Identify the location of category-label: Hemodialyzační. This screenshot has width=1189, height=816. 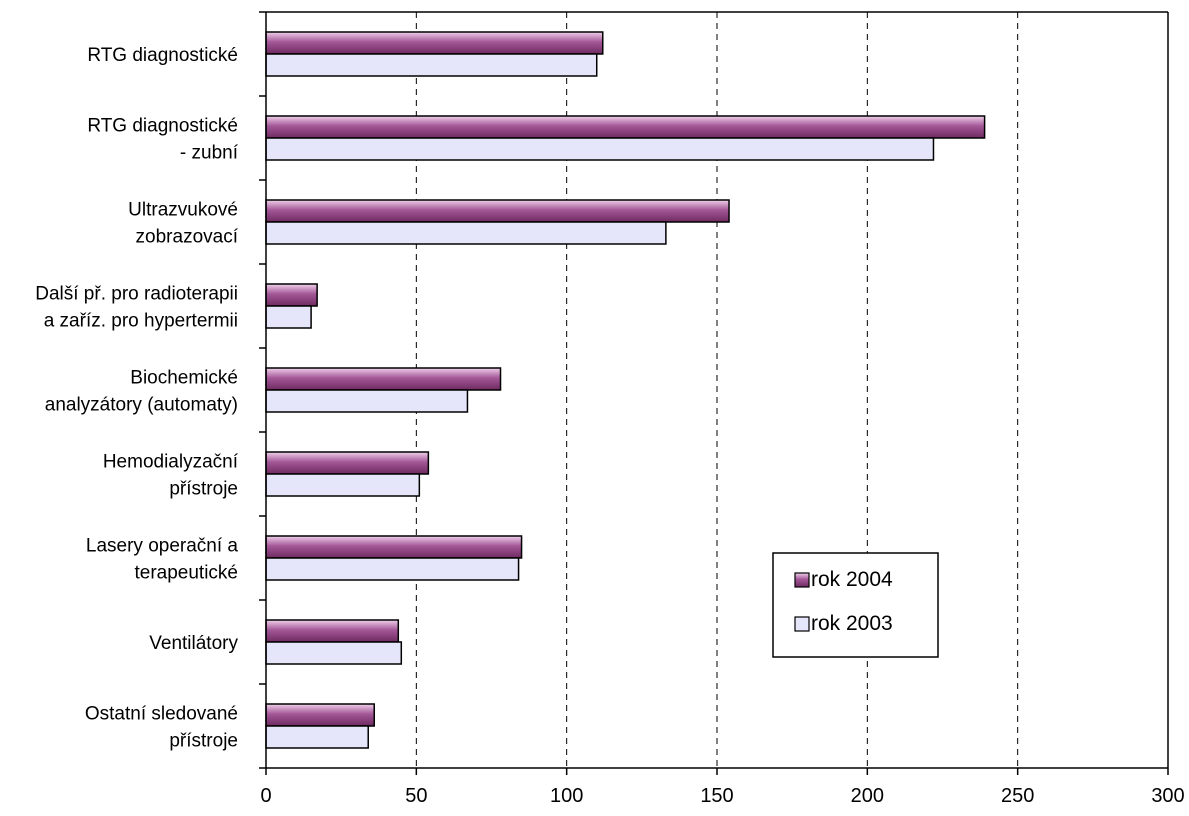
(171, 462).